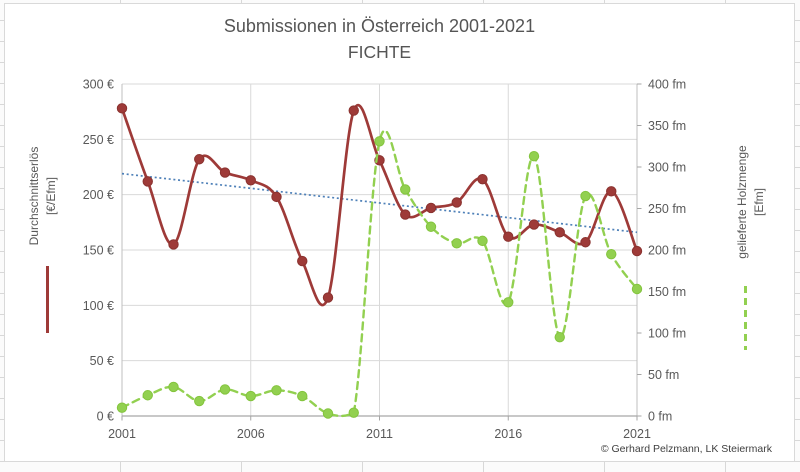 The width and height of the screenshot is (800, 472). I want to click on chart-subtitle: FICHTE, so click(379, 52).